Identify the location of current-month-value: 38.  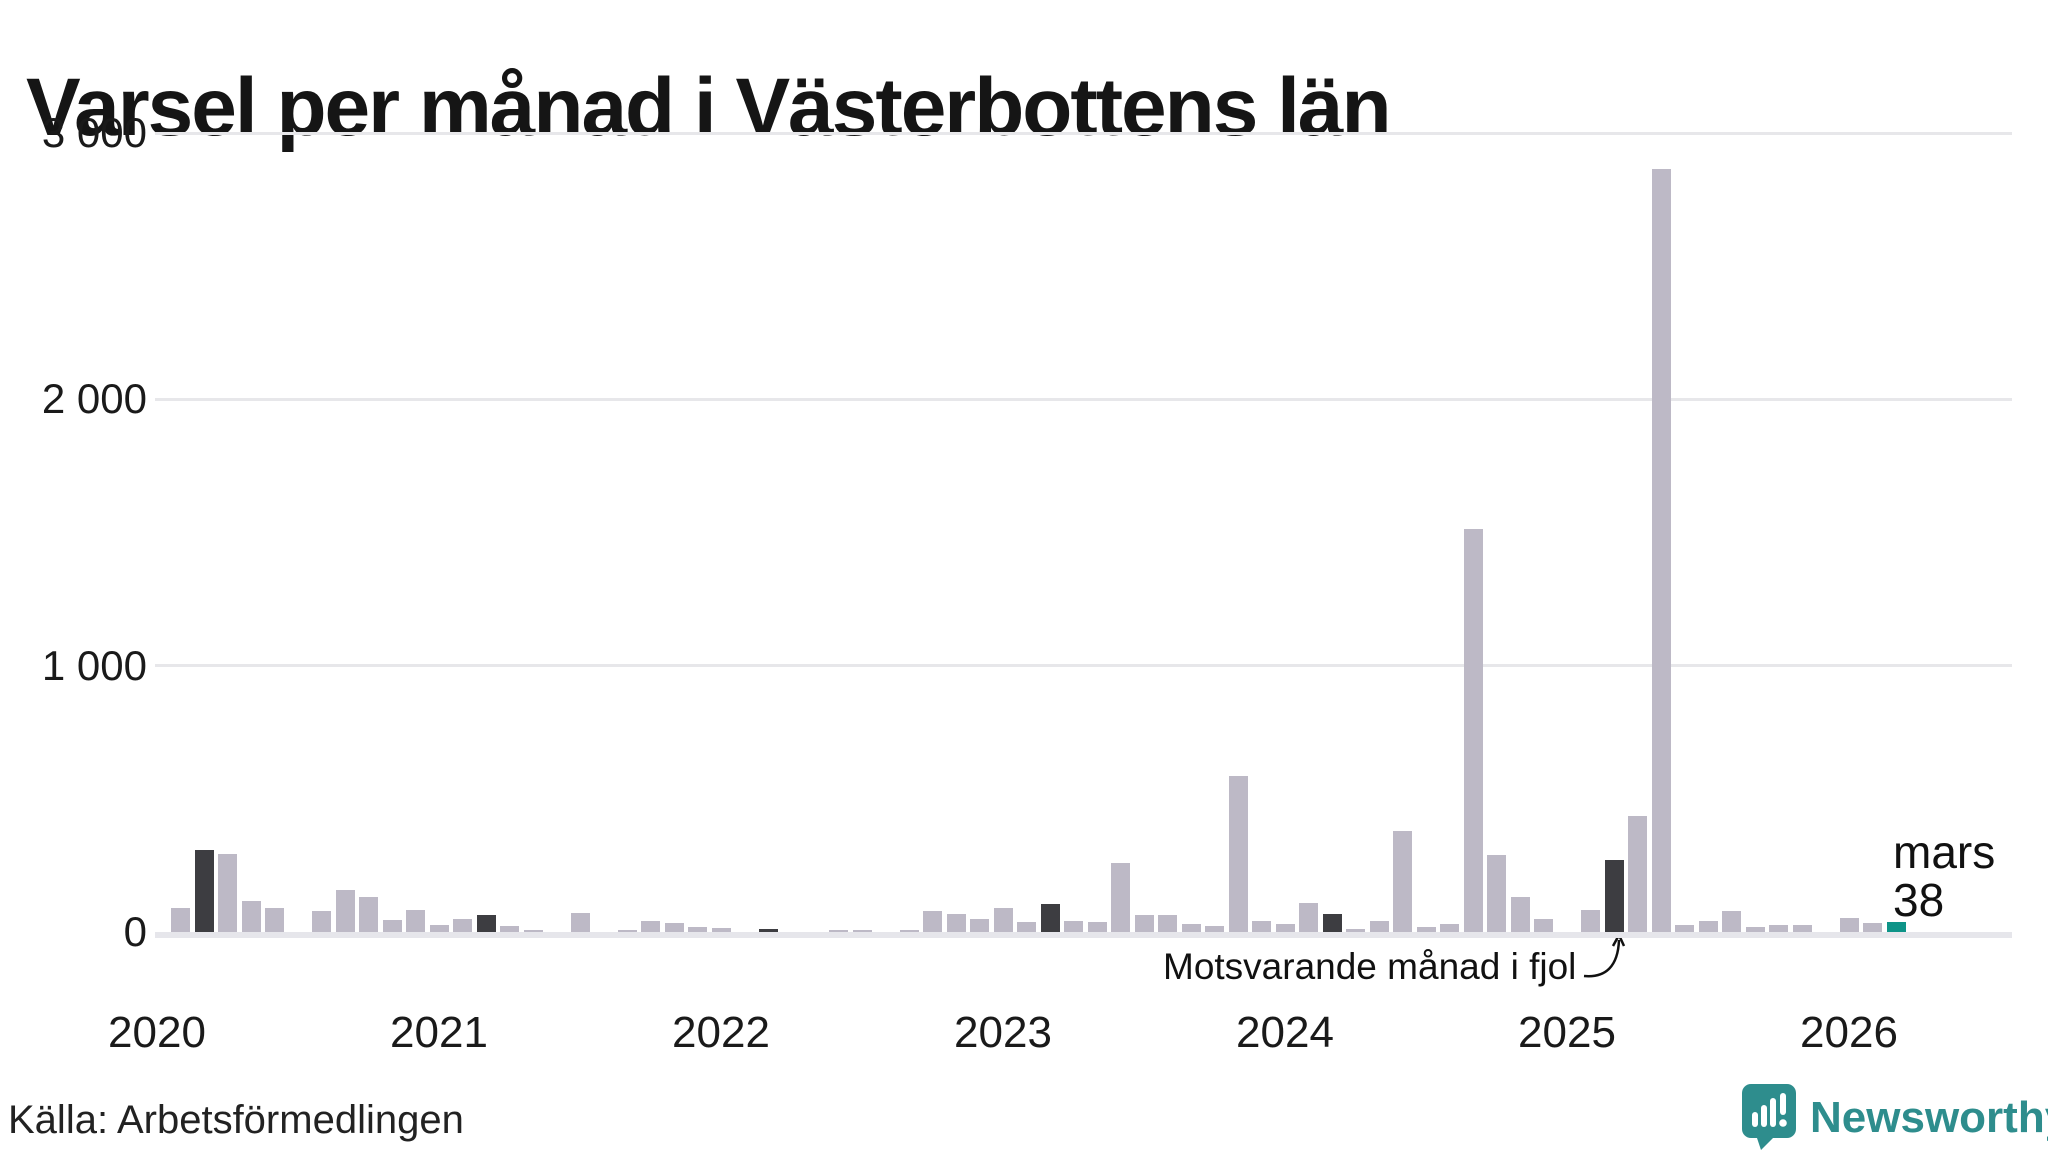
(1919, 900).